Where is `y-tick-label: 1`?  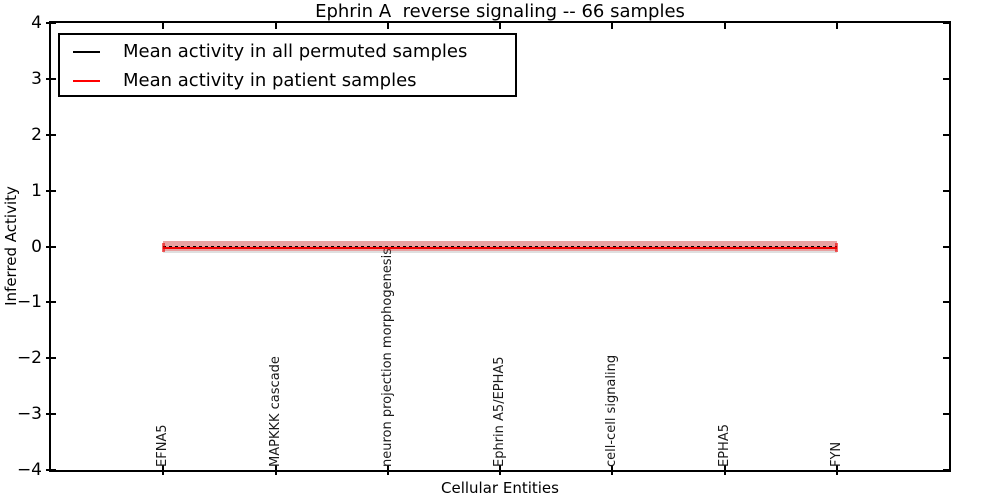 y-tick-label: 1 is located at coordinates (36, 190).